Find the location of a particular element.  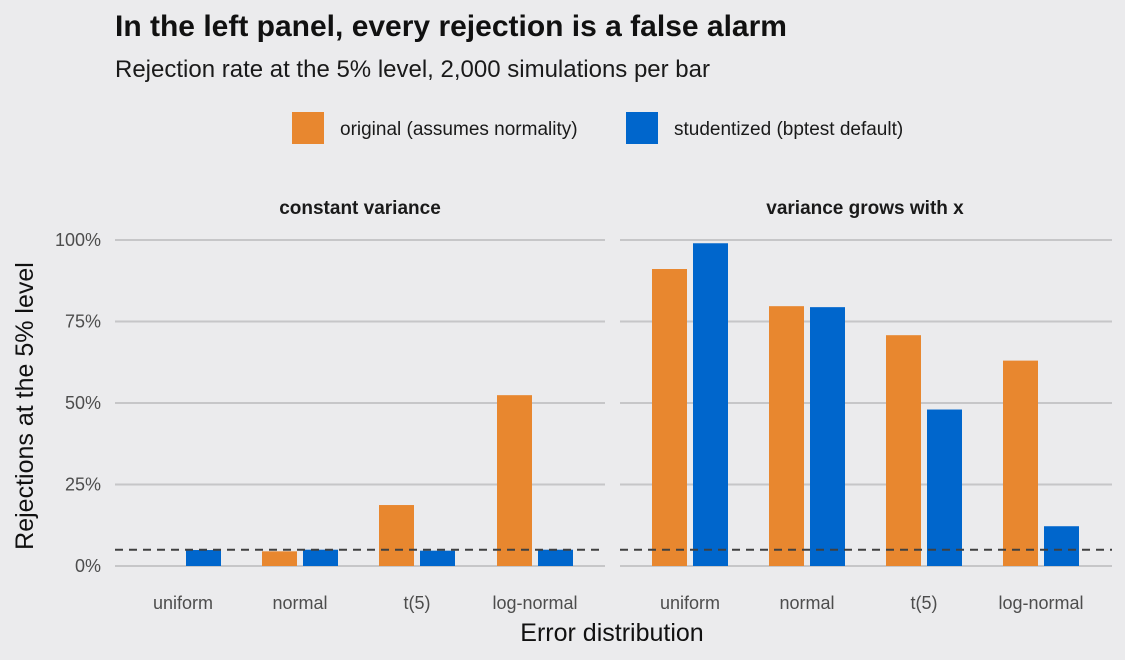

panel-title-right: variance grows with x is located at coordinates (865, 208).